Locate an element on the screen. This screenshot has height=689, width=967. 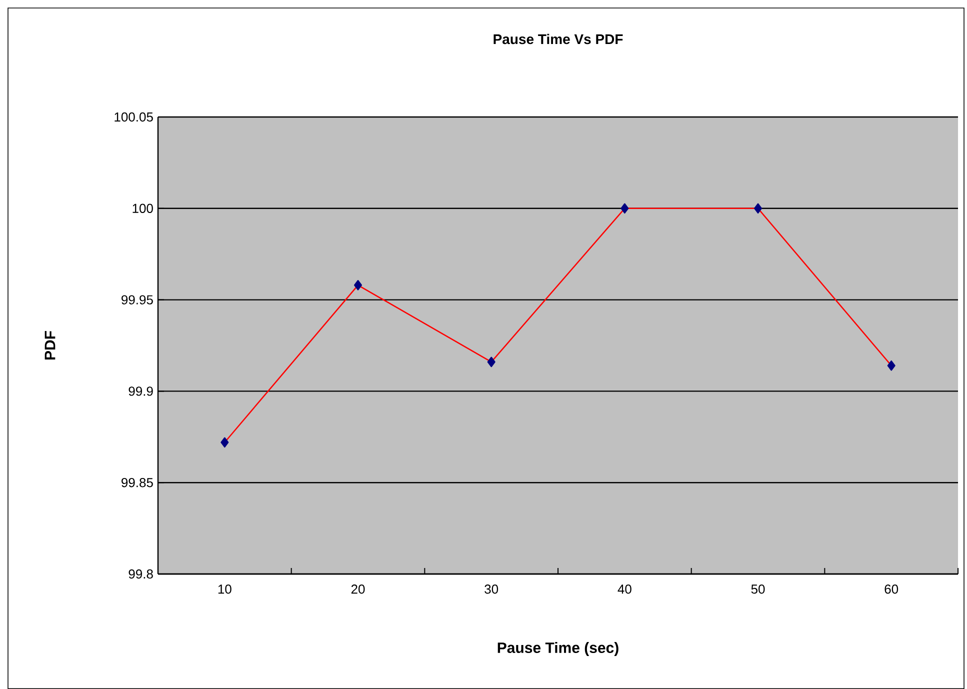
y-tick-label: 100.05 is located at coordinates (133, 117).